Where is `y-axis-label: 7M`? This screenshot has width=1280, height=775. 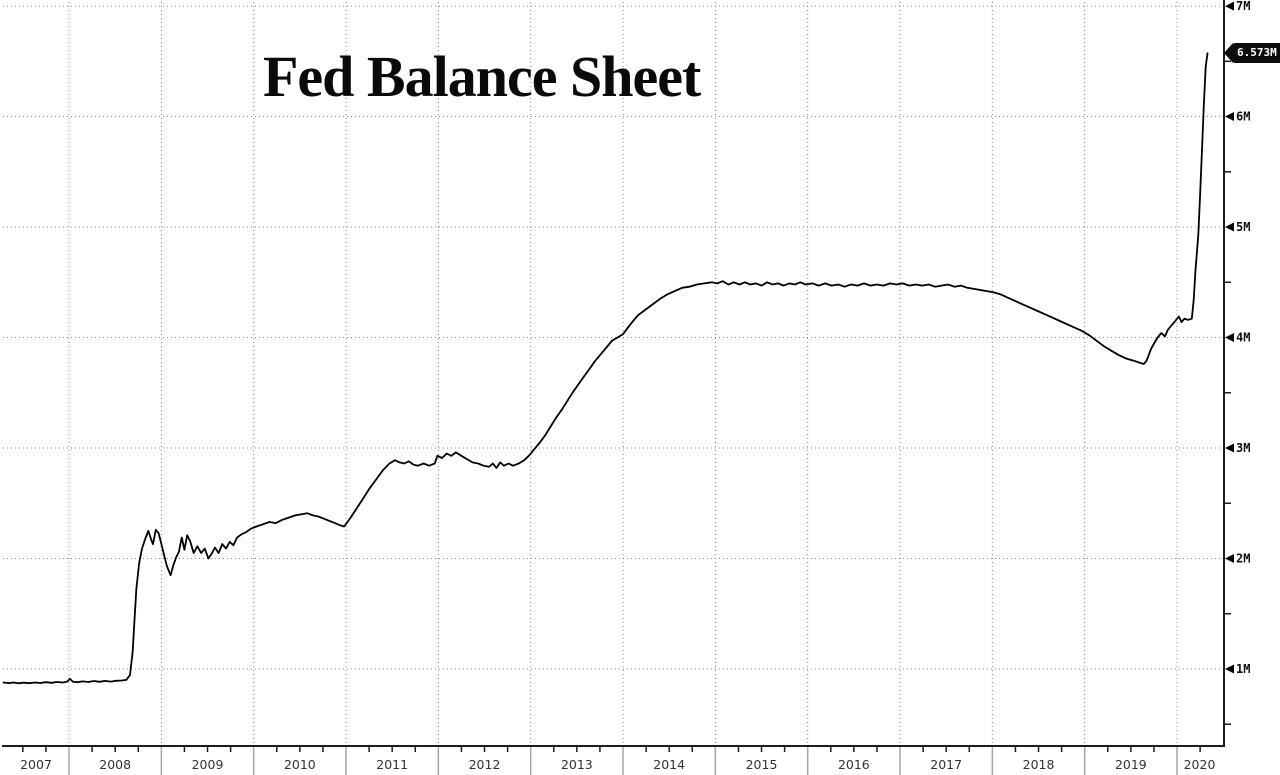 y-axis-label: 7M is located at coordinates (1243, 6).